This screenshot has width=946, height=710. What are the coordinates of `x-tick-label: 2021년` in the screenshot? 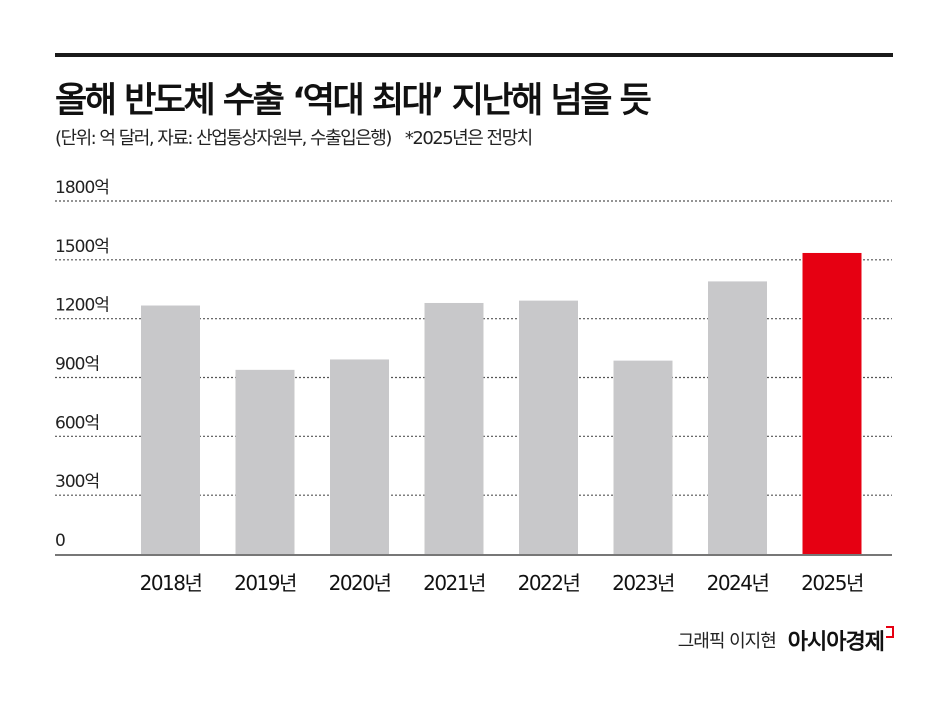 It's located at (454, 583).